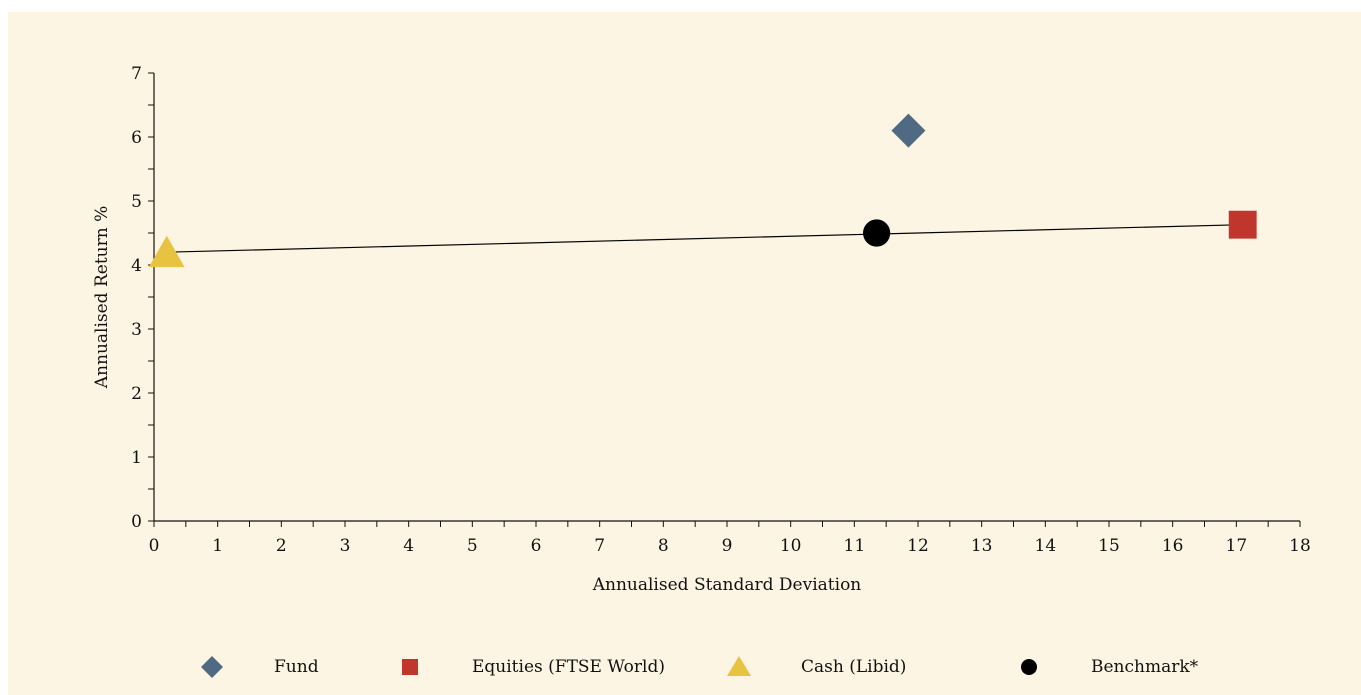  Describe the element at coordinates (908, 130) in the screenshot. I see `point-fund` at that location.